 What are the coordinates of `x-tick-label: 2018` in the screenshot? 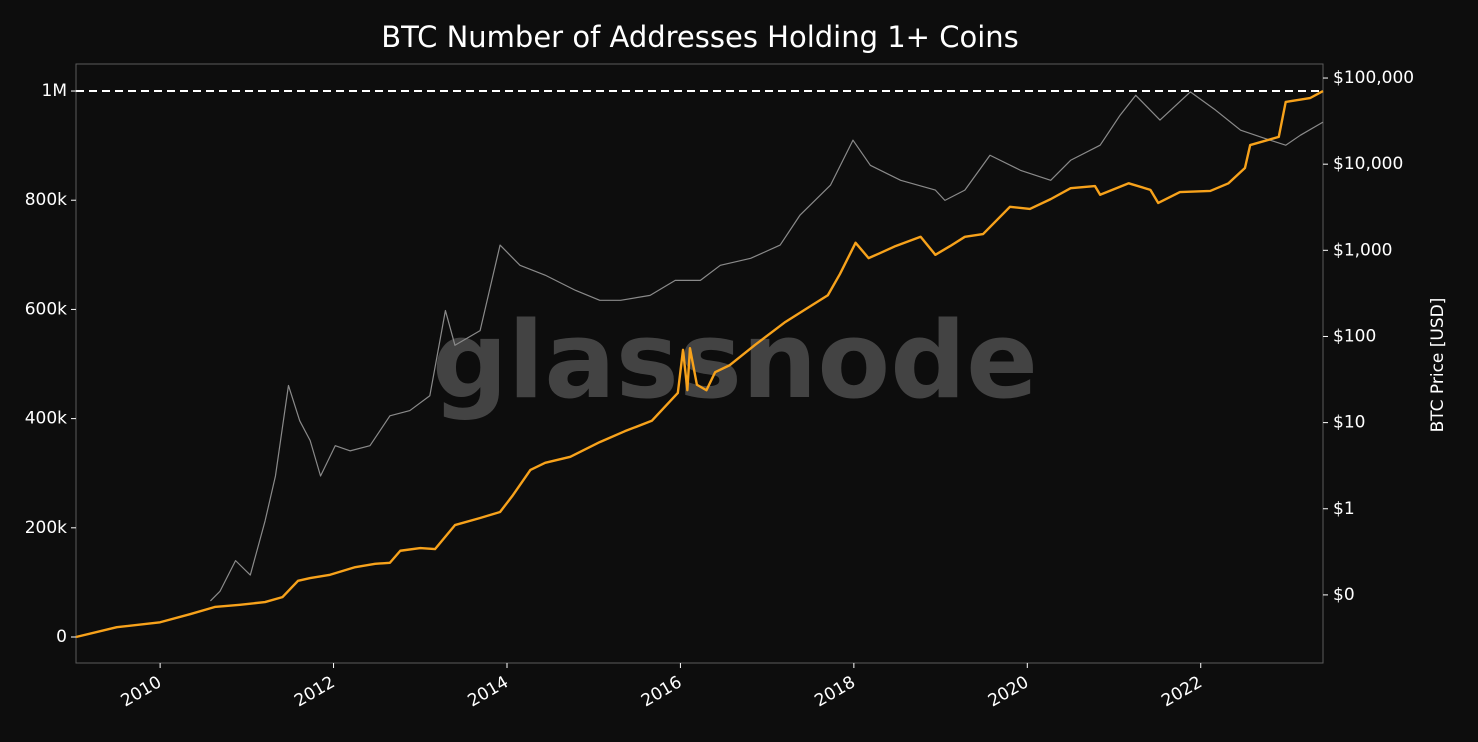 It's located at (834, 691).